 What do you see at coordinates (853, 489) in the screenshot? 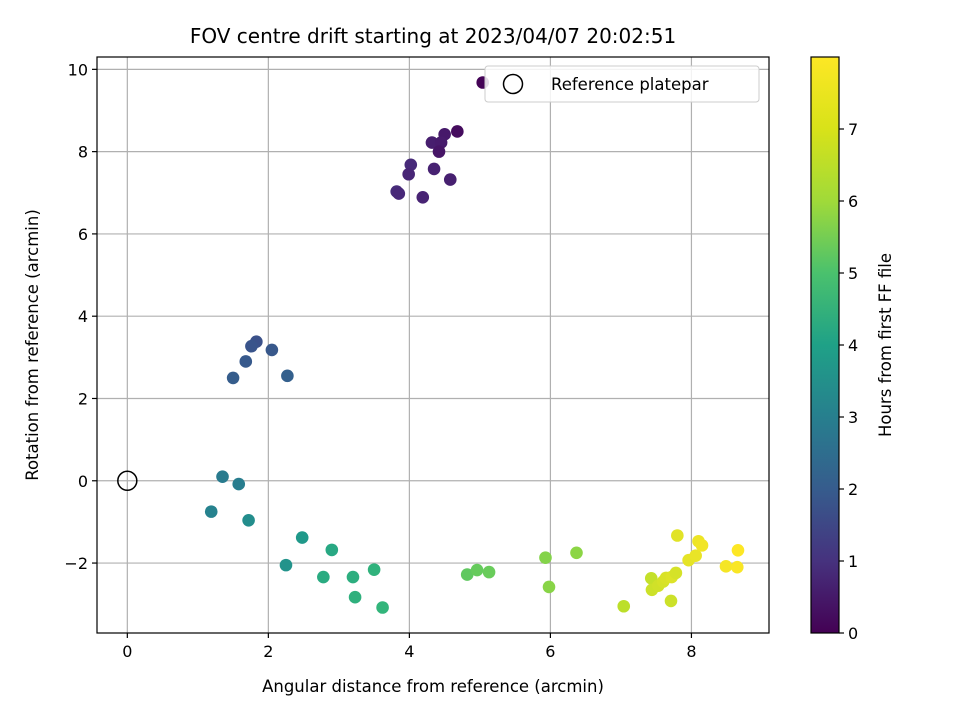
I see `colorbar-tick-label: 2` at bounding box center [853, 489].